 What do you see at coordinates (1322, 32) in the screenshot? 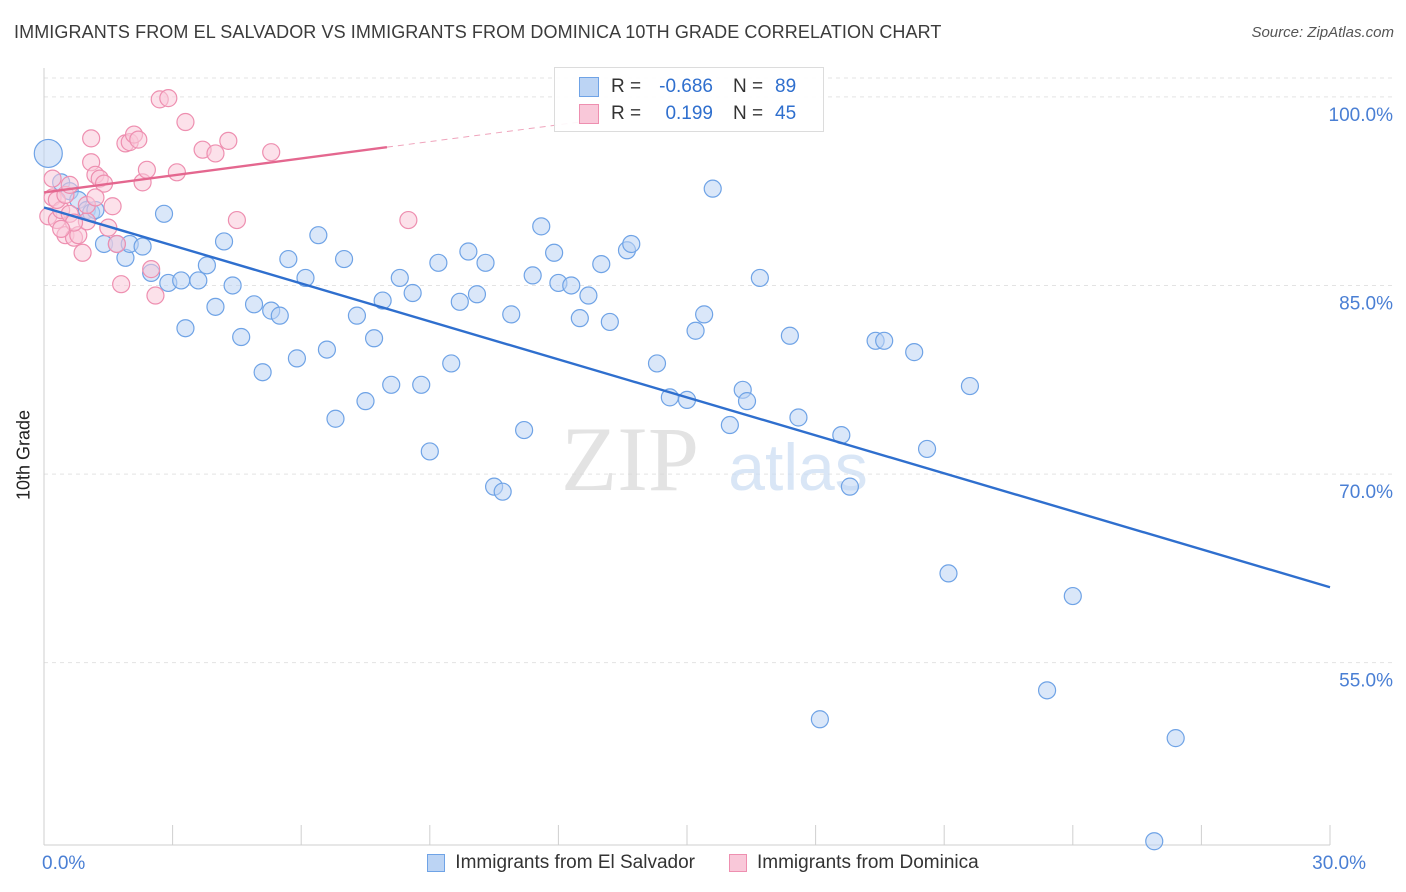
I see `source-label: Source: ZipAtlas.com` at bounding box center [1322, 32].